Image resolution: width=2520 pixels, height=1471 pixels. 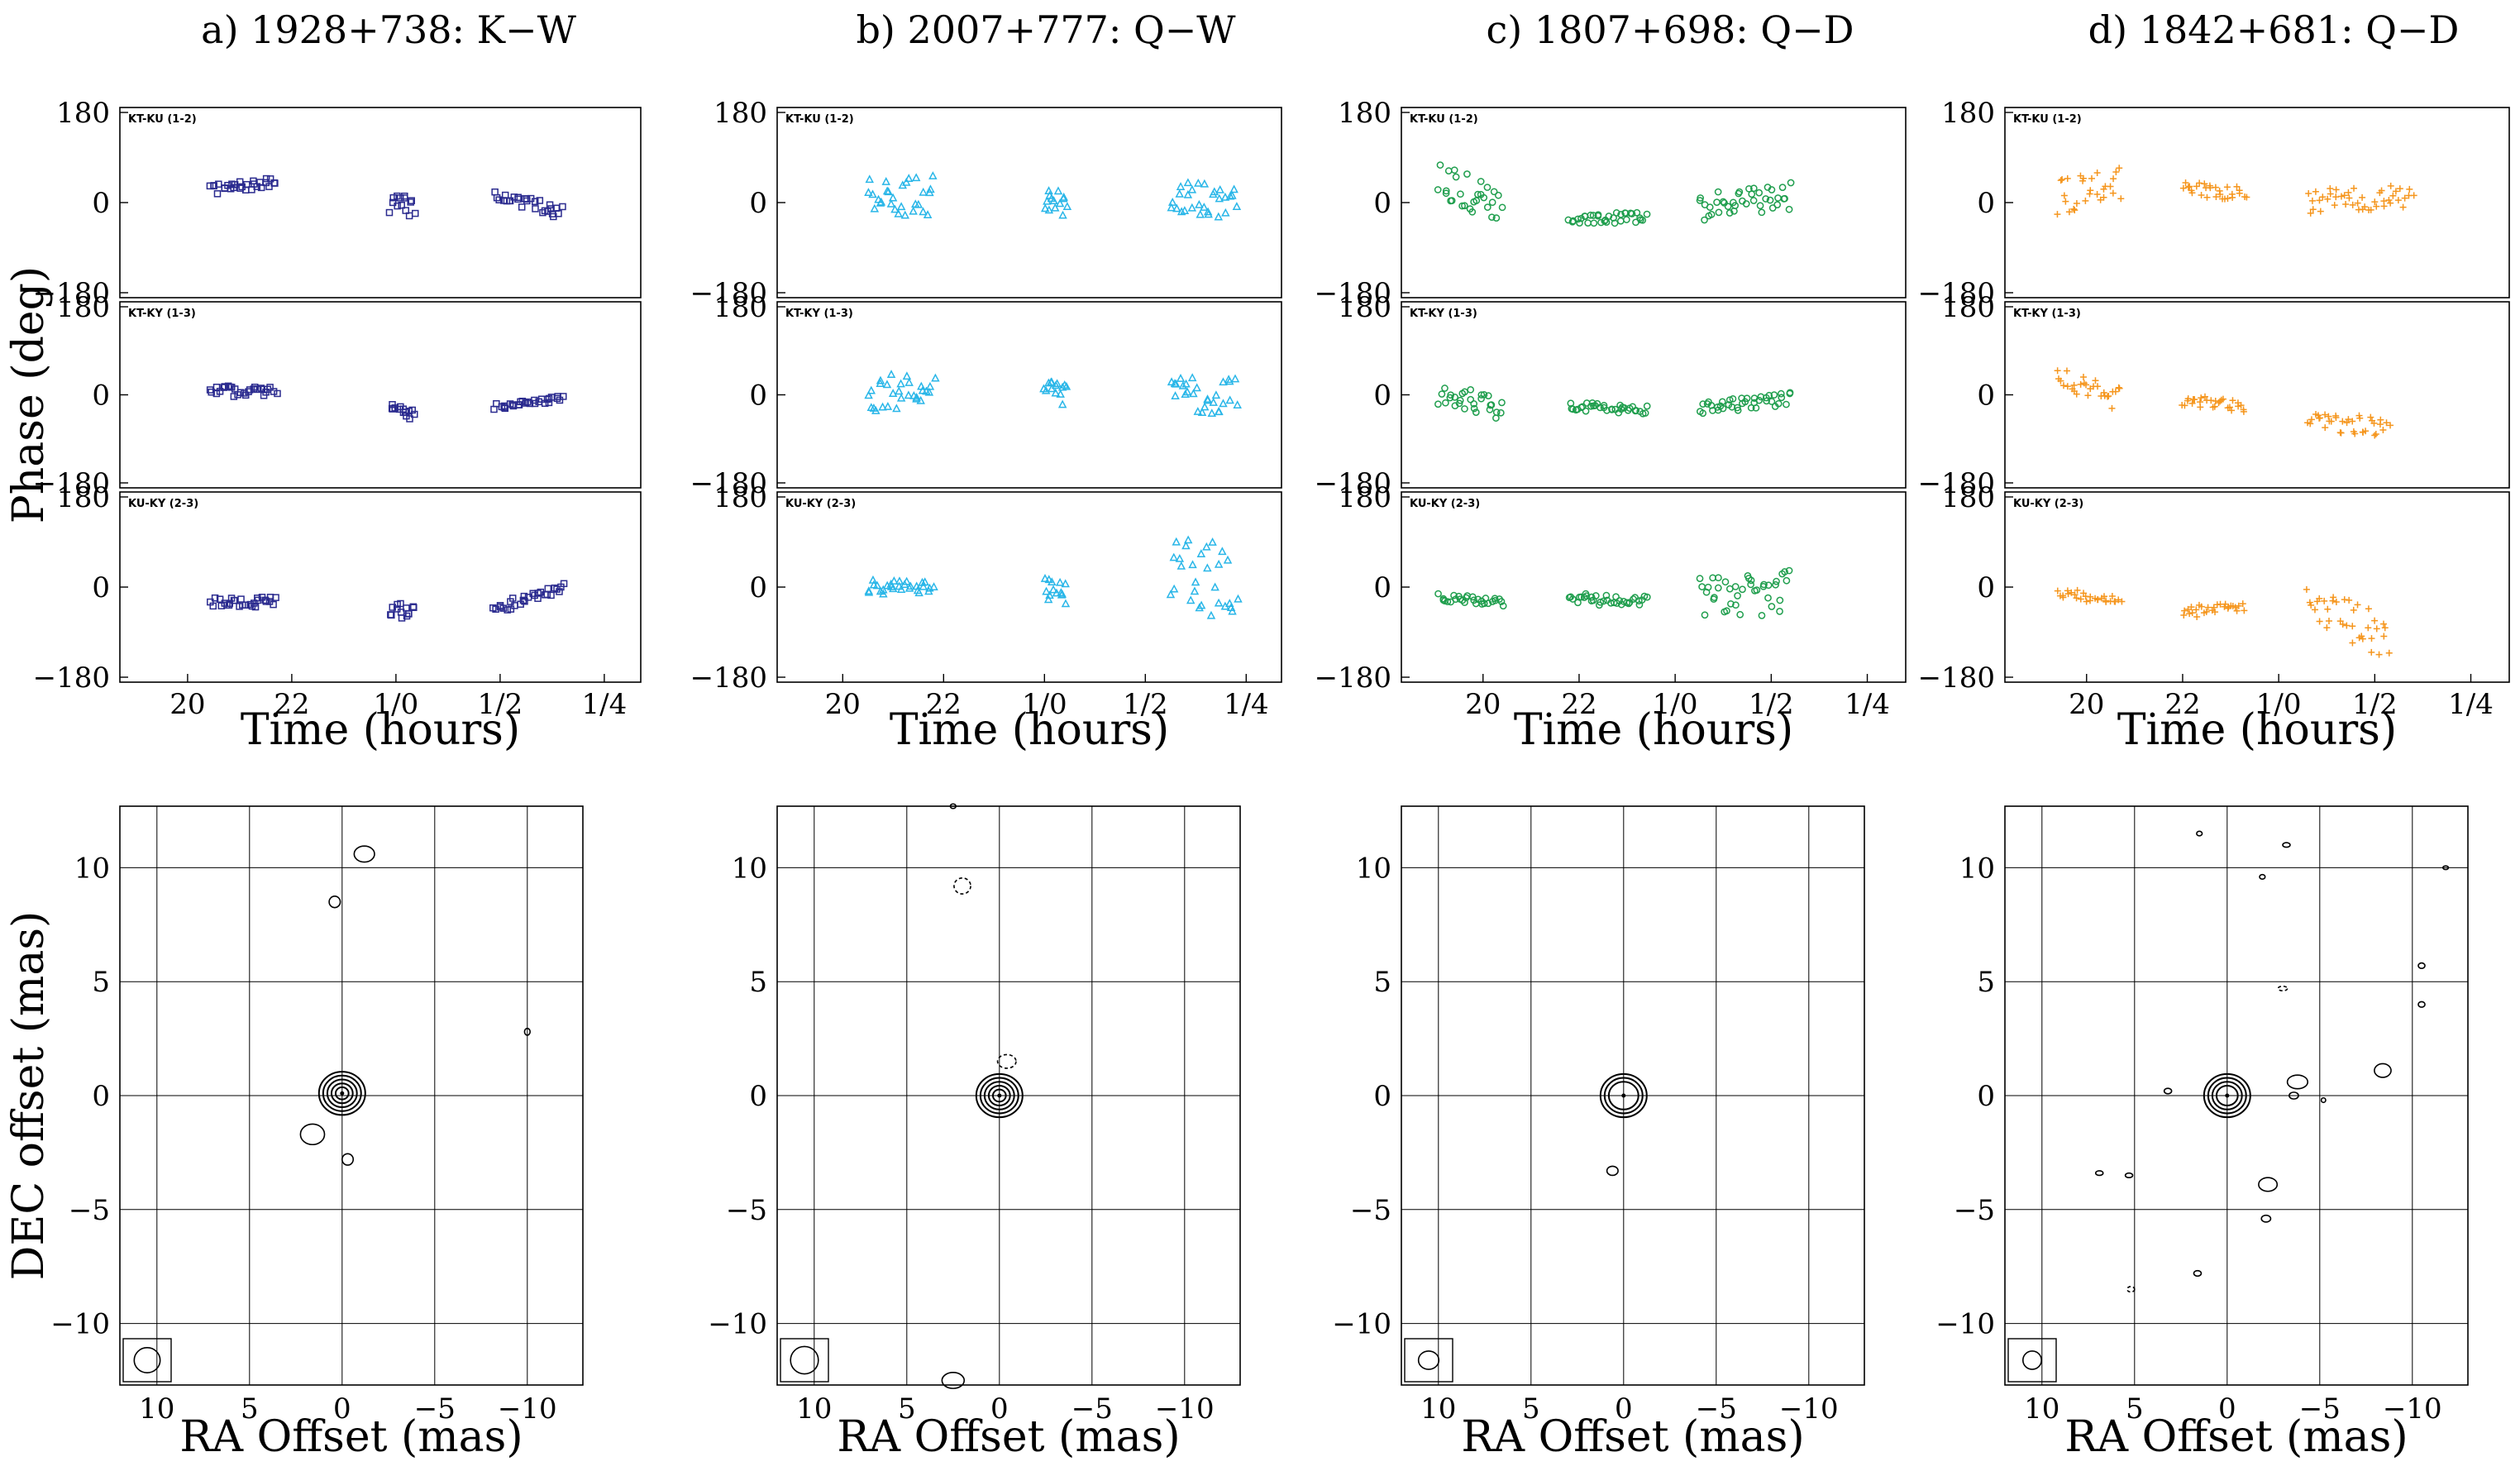 I want to click on x-tick-label: 22, so click(x=1578, y=704).